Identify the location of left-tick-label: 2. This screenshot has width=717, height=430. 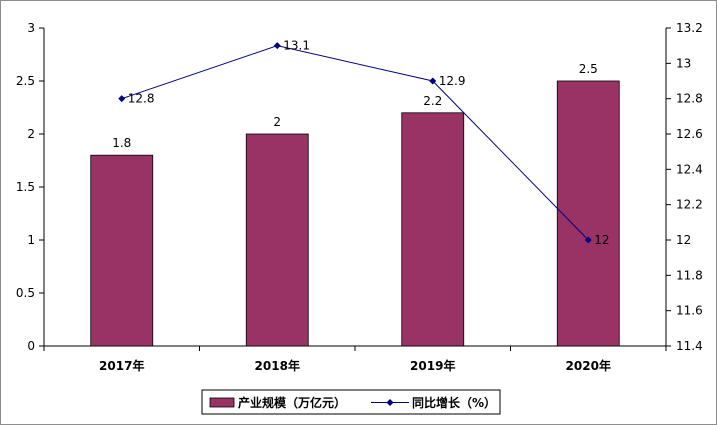
(31, 134).